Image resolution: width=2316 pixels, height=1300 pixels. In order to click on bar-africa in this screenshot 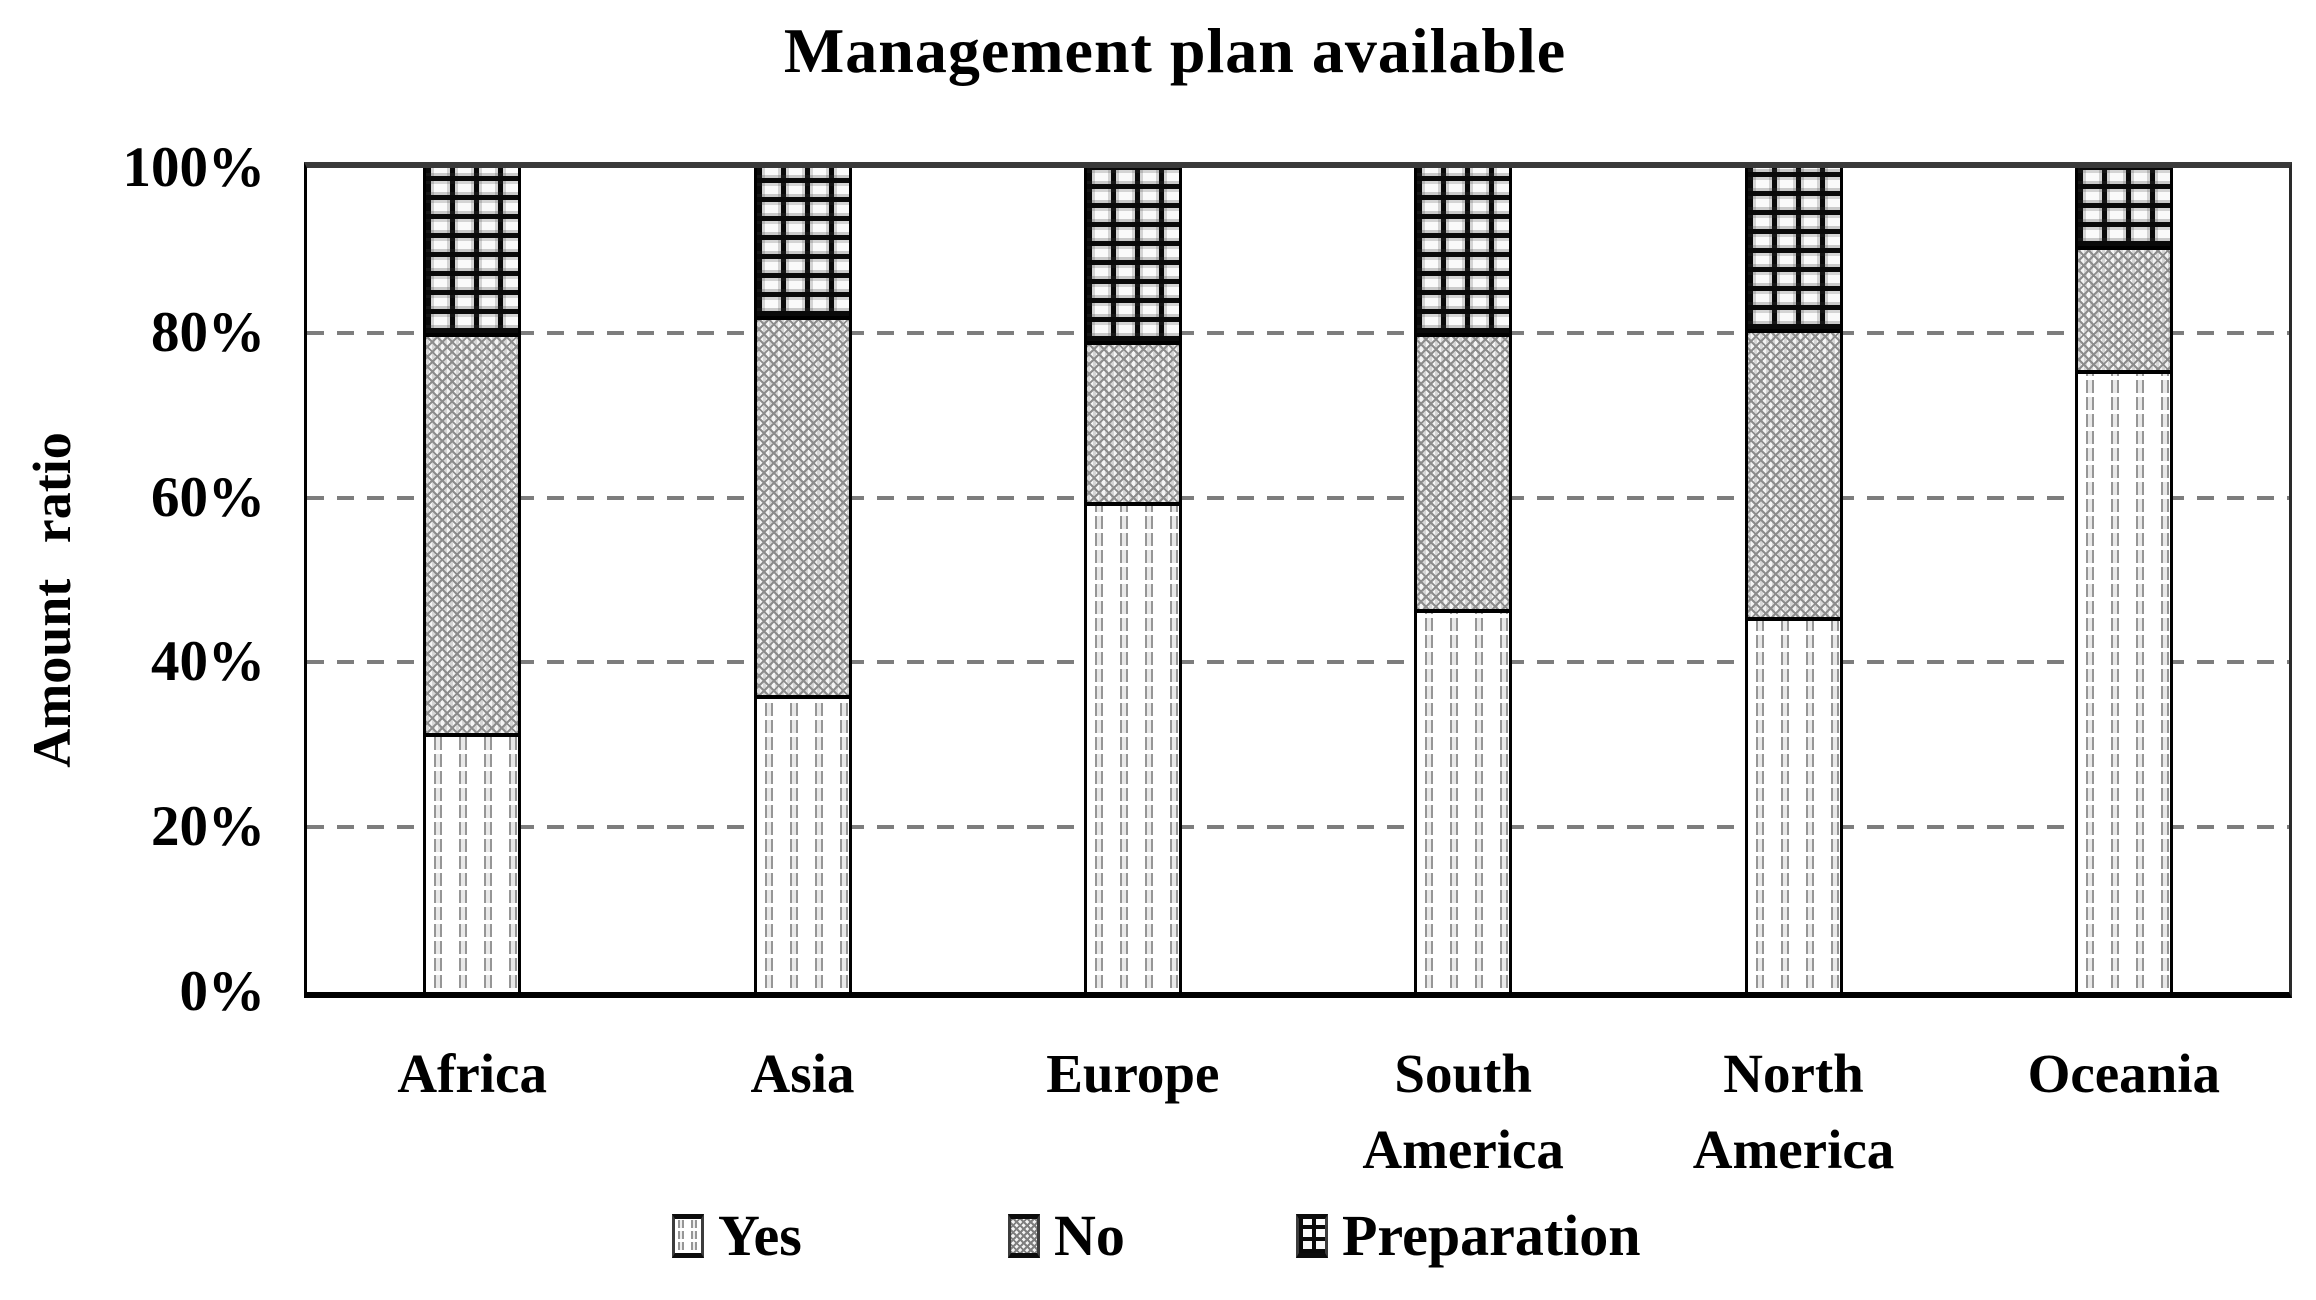, I will do `click(472, 580)`.